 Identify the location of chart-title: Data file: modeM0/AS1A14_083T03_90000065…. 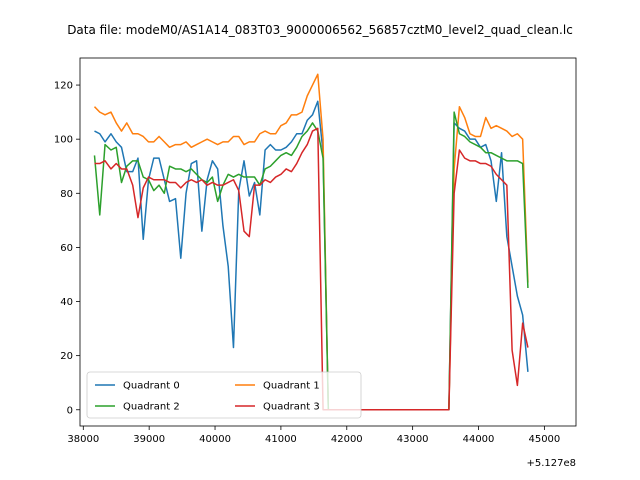
(320, 30).